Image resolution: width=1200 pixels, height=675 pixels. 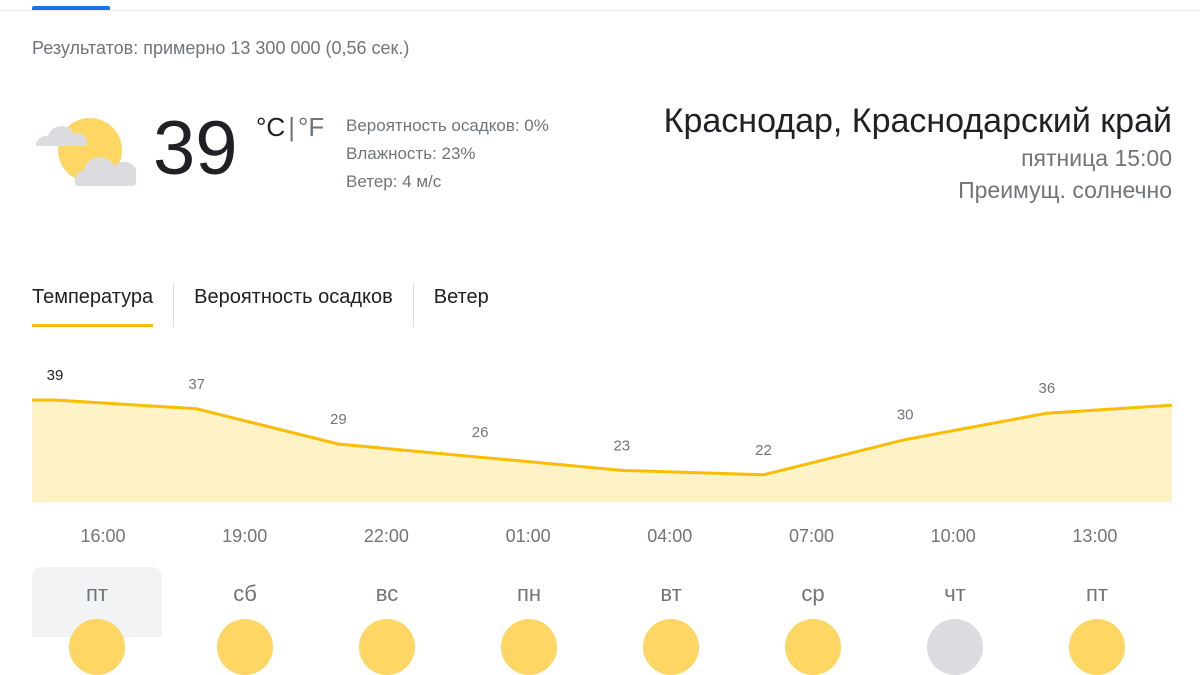 I want to click on x-tick-label: 16:00, so click(x=102, y=536).